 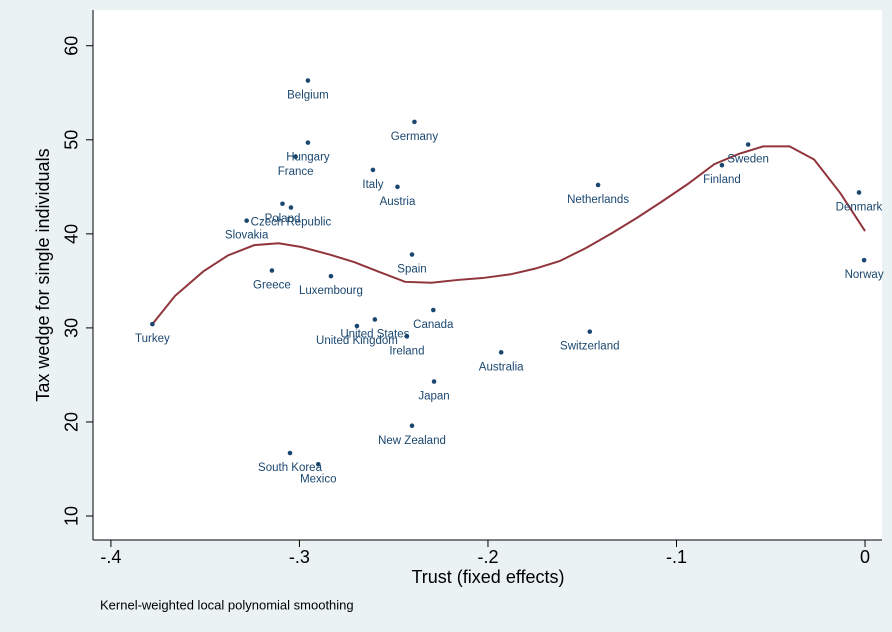 I want to click on y-tick-label: 50, so click(x=72, y=140).